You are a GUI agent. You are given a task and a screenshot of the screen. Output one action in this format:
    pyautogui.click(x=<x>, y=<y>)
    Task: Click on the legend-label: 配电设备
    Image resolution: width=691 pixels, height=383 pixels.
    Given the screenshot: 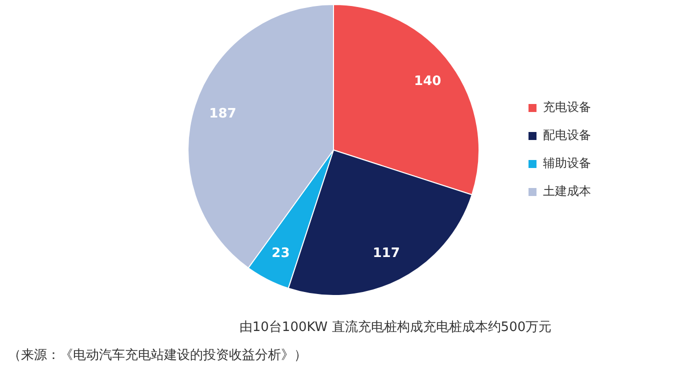 What is the action you would take?
    pyautogui.click(x=567, y=135)
    